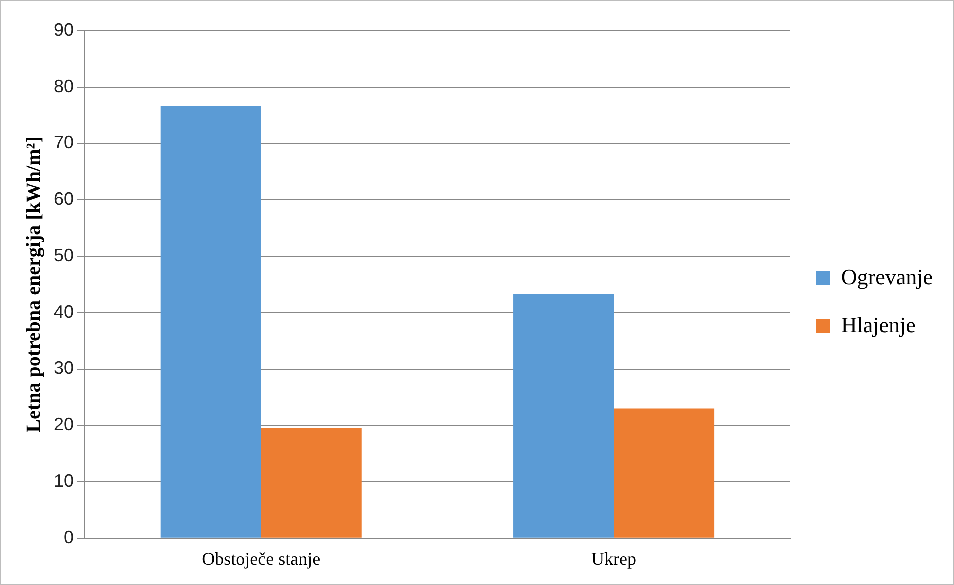  Describe the element at coordinates (878, 325) in the screenshot. I see `legend-label: Hlajenje` at that location.